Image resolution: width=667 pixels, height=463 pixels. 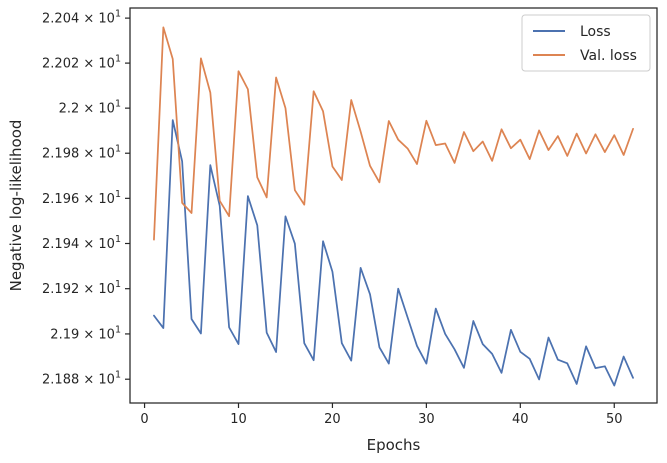 I want to click on x-tick-label: 10, so click(x=238, y=419).